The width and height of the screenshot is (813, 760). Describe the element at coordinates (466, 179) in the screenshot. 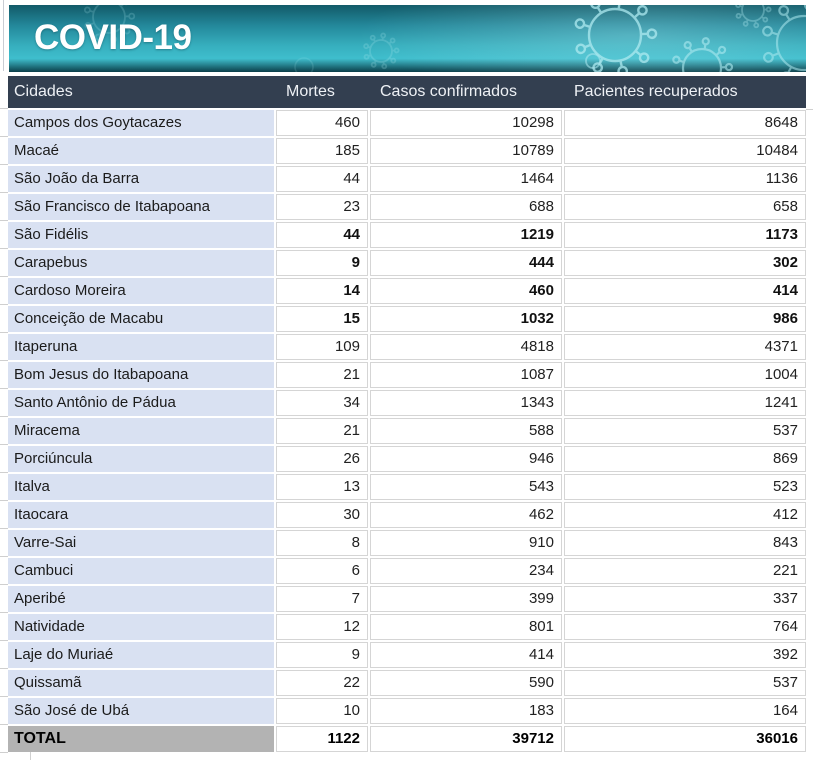

I see `confirmed-cases-cell: 1464` at that location.